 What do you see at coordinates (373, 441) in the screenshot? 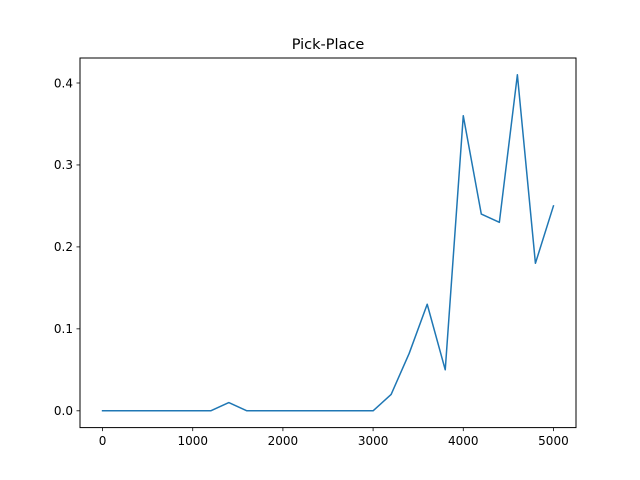
I see `x-tick-label: 3000` at bounding box center [373, 441].